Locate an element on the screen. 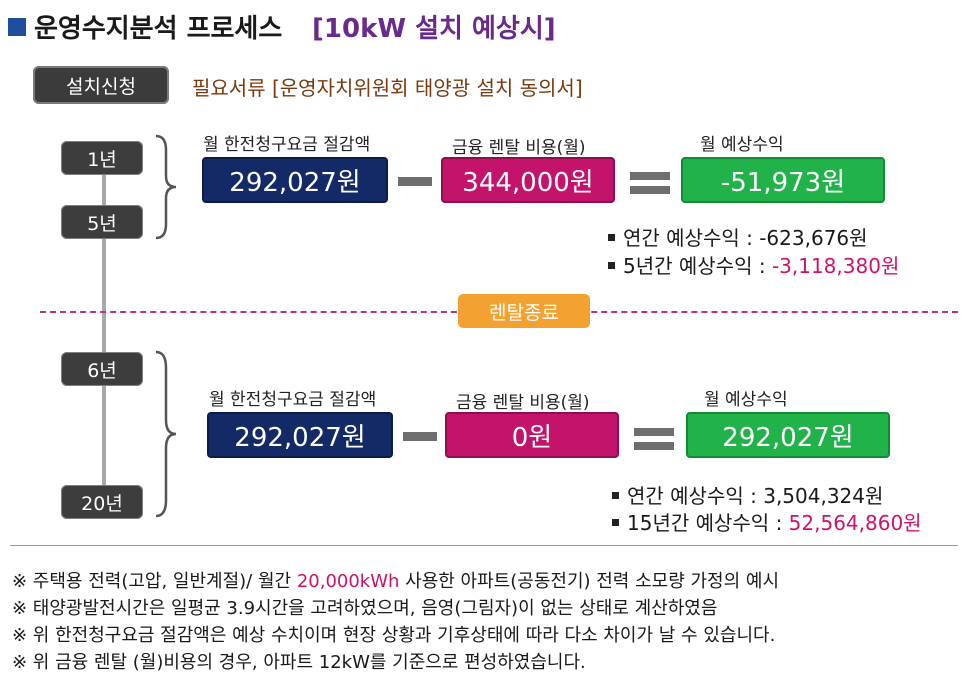 The width and height of the screenshot is (967, 677). period1-annual-income: 연간 예상수익 : -623,676원 is located at coordinates (738, 236).